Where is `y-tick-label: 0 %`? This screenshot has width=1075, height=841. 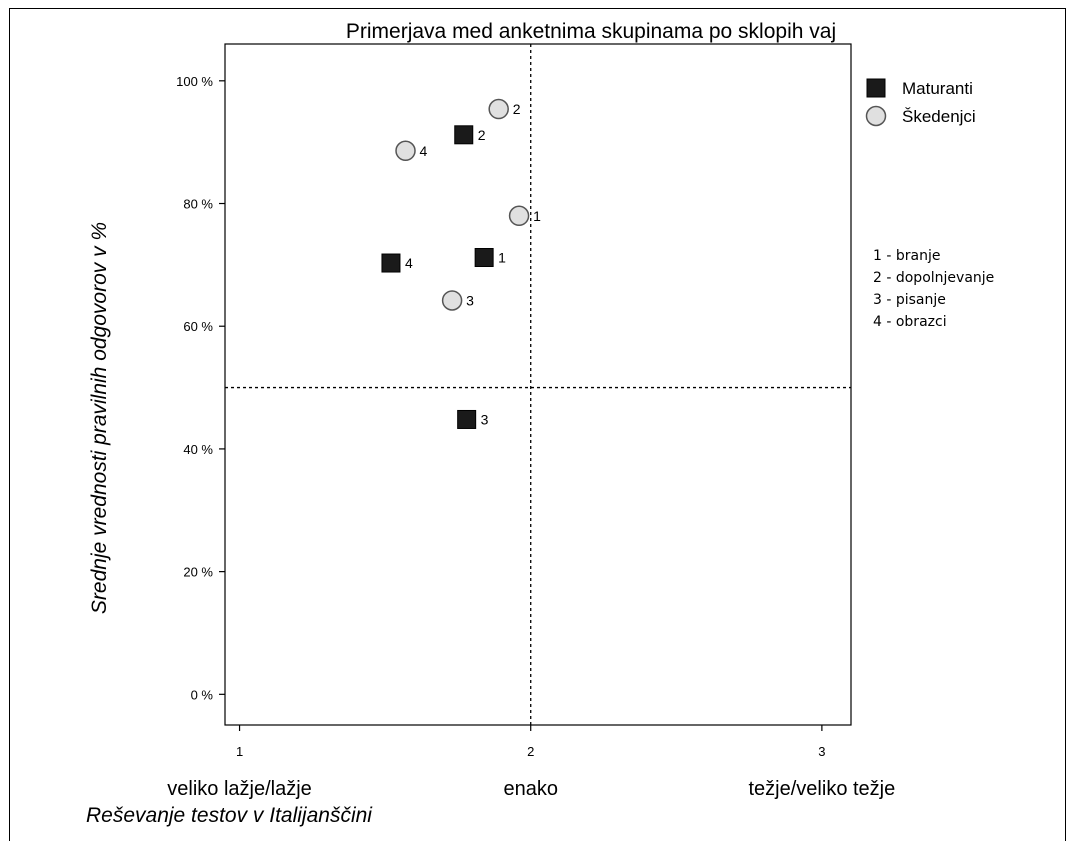
y-tick-label: 0 % is located at coordinates (202, 694).